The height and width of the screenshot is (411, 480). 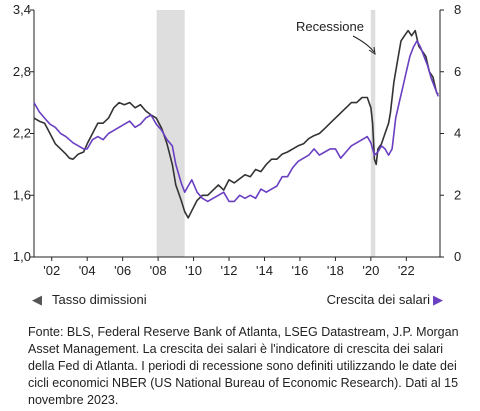 I want to click on legend-right-marker: ▶, so click(x=438, y=299).